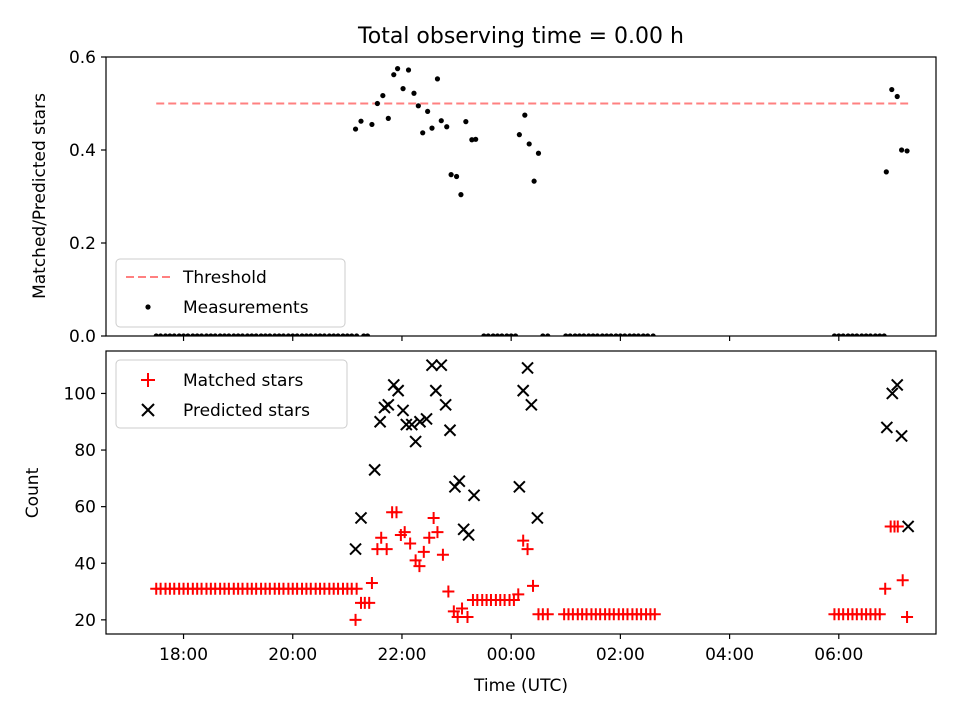  What do you see at coordinates (82, 58) in the screenshot?
I see `top-y-tick-label: 0.6` at bounding box center [82, 58].